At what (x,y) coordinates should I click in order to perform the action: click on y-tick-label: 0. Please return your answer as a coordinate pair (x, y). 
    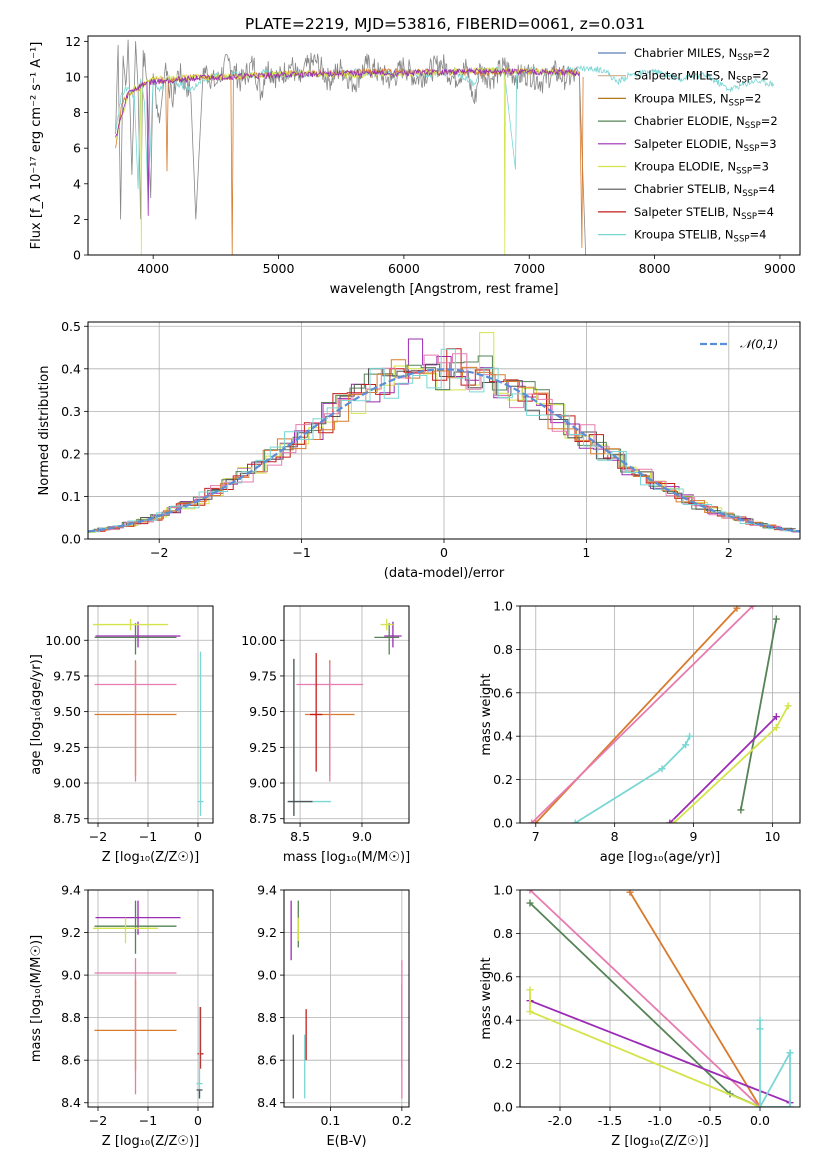
    Looking at the image, I should click on (77, 255).